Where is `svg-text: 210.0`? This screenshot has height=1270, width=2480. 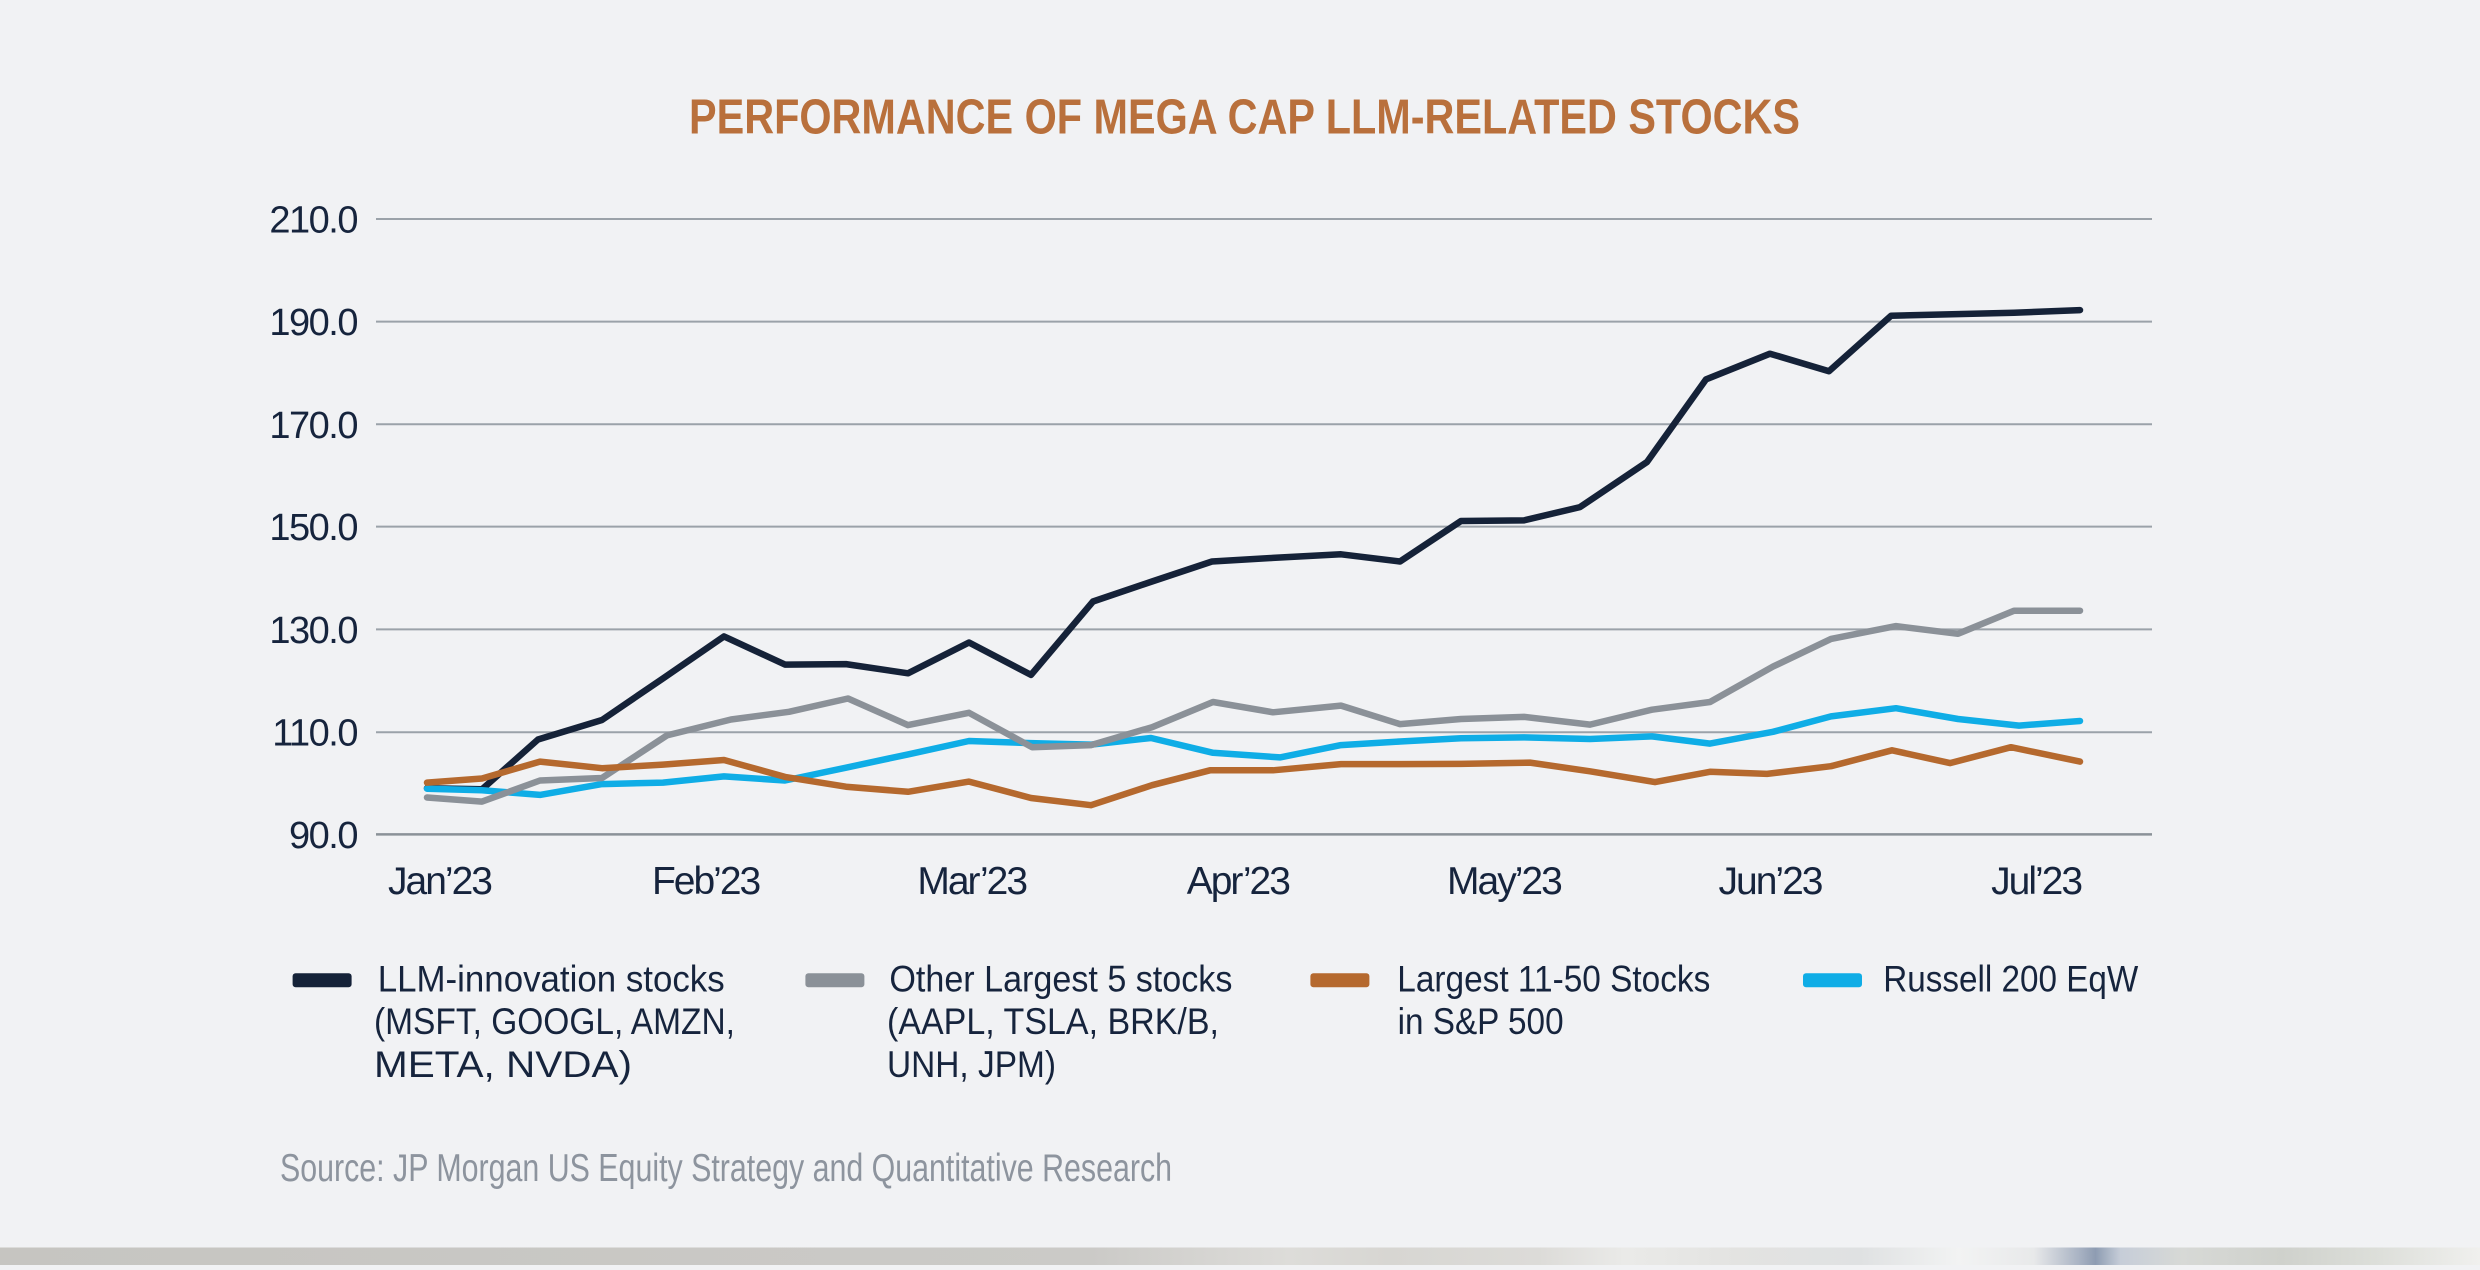
svg-text: 210.0 is located at coordinates (313, 221).